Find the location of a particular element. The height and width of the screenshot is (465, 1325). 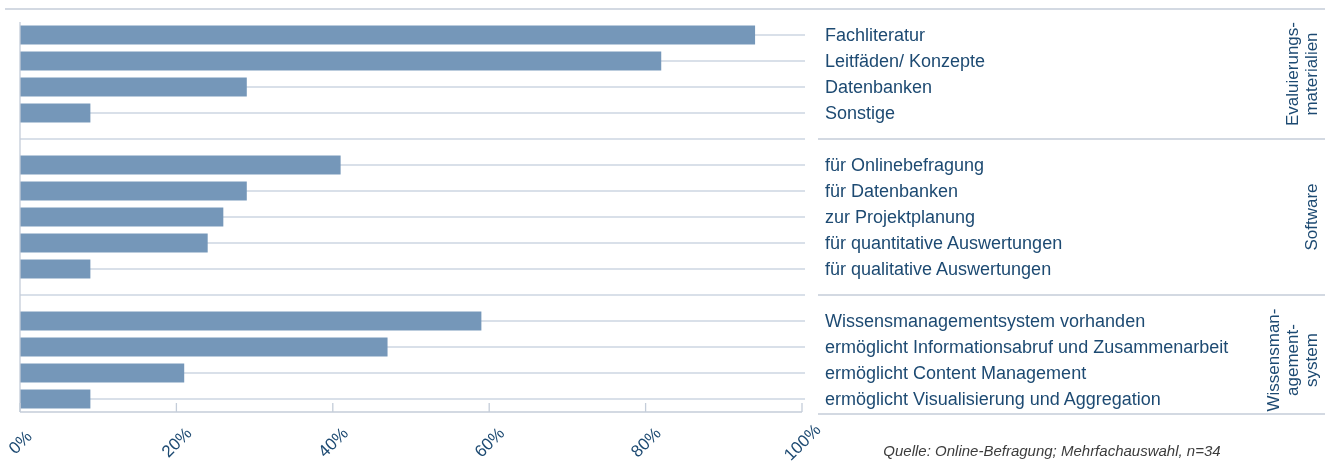

y-tick-label: für Onlinebefragung is located at coordinates (905, 165).